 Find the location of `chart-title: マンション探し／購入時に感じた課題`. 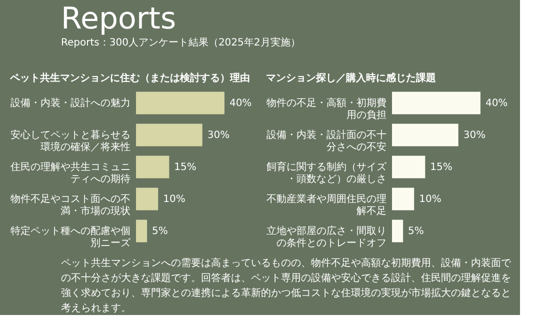

chart-title: マンション探し／購入時に感じた課題 is located at coordinates (351, 78).